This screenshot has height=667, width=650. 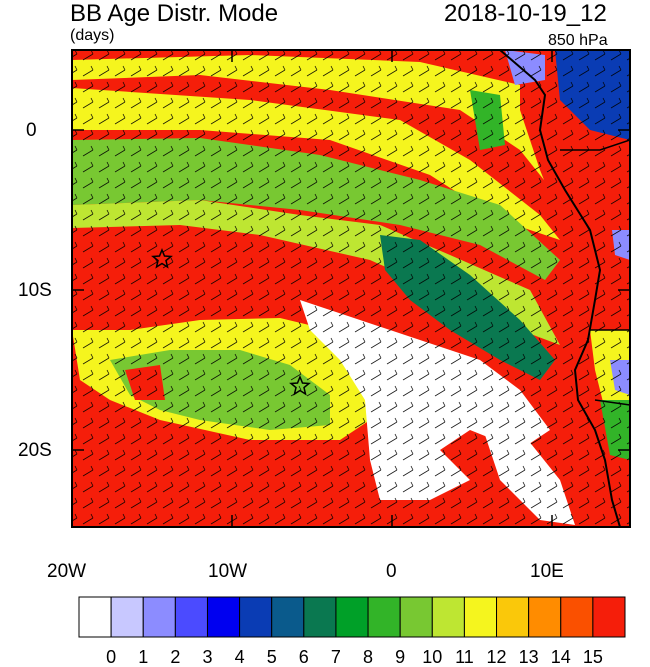 I want to click on colorbar-label: 12, so click(x=496, y=657).